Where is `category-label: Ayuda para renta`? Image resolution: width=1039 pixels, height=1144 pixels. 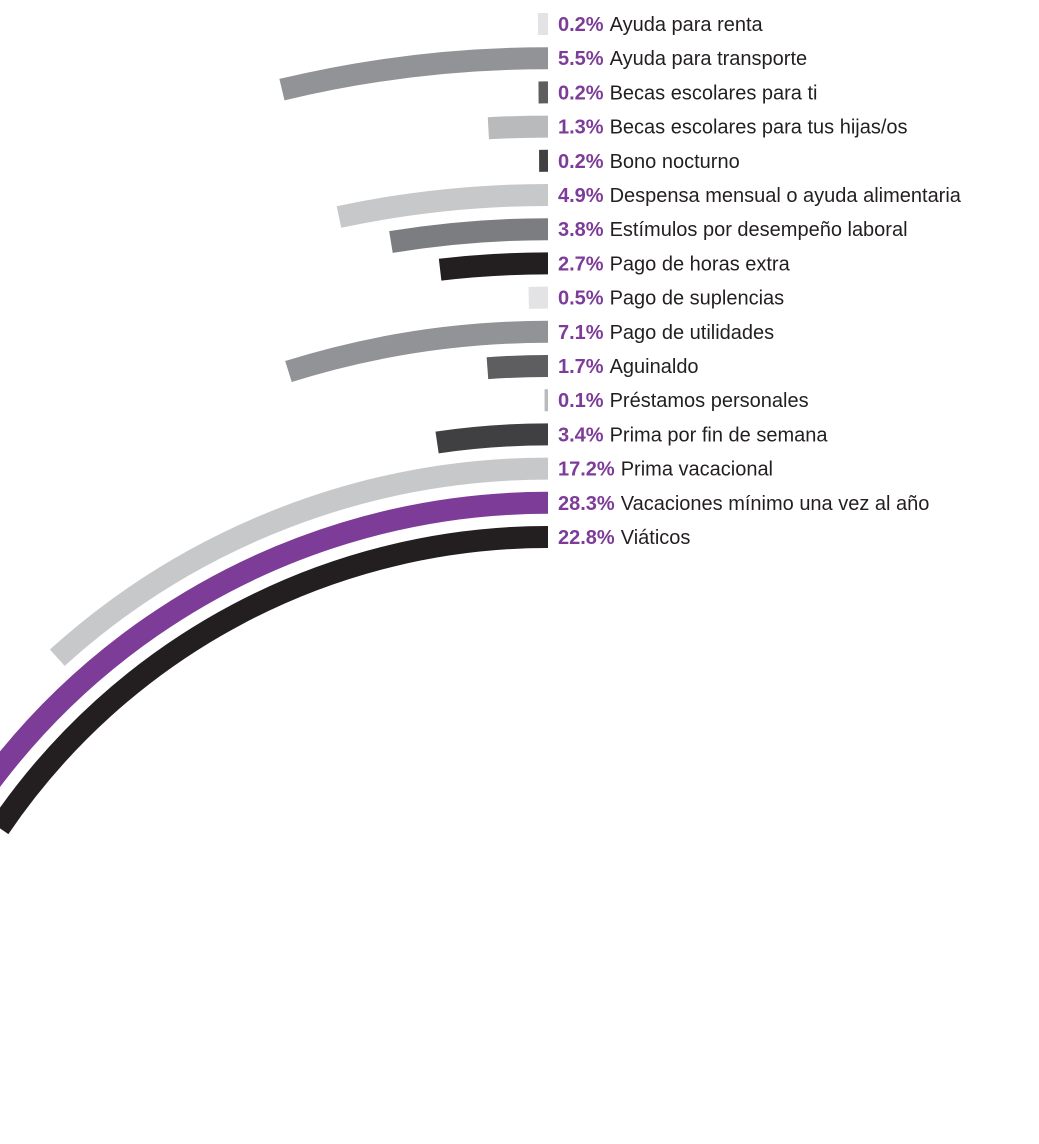
category-label: Ayuda para renta is located at coordinates (687, 25).